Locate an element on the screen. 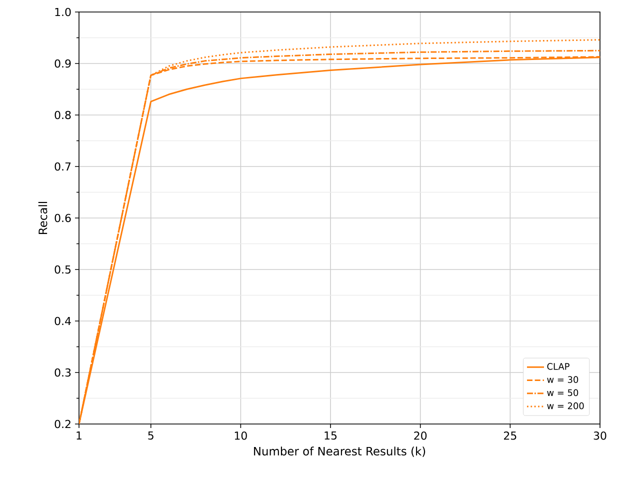 This screenshot has width=635, height=480. x-tick-label: 5 is located at coordinates (151, 436).